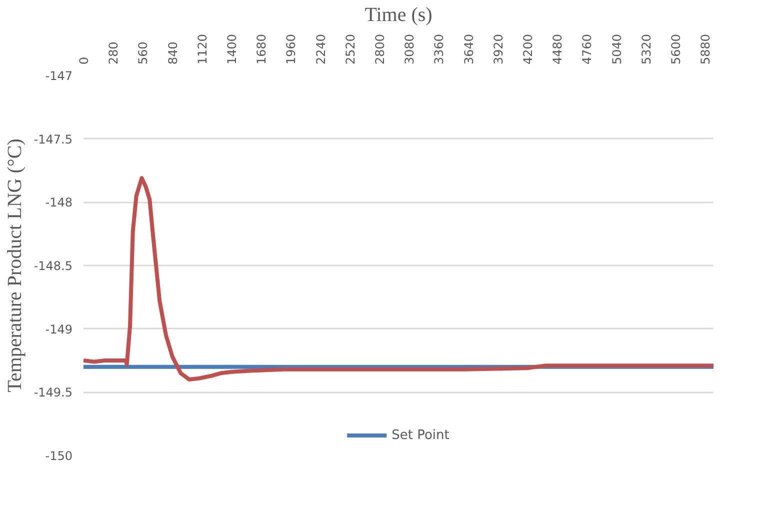 The height and width of the screenshot is (521, 779). I want to click on x-tick-label: 3360, so click(439, 49).